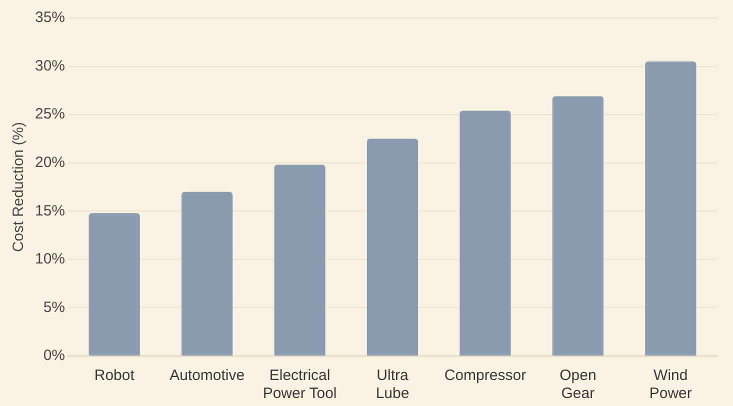 The image size is (733, 406). What do you see at coordinates (393, 384) in the screenshot?
I see `x-tick-label: Ultra Lube` at bounding box center [393, 384].